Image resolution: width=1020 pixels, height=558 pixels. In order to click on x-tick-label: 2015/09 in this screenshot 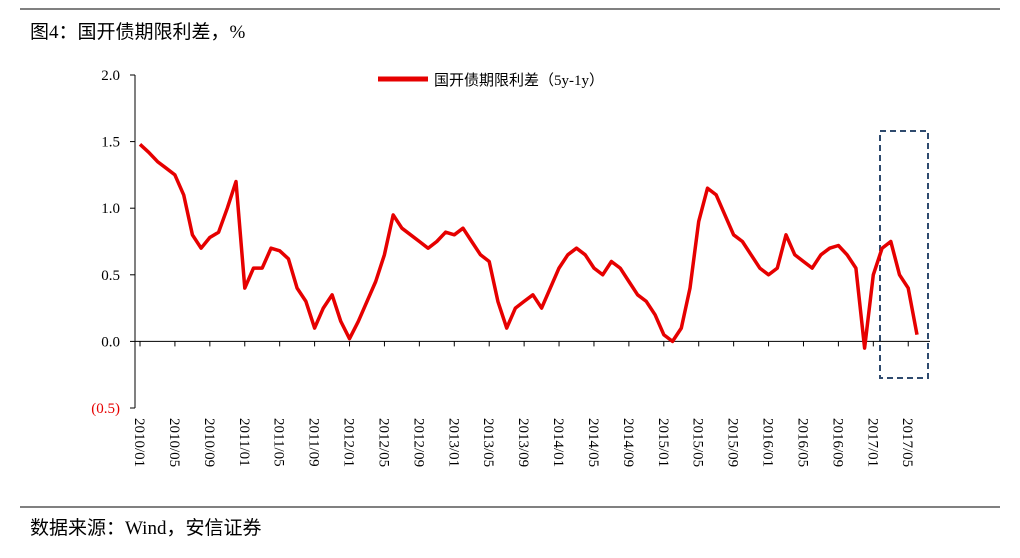, I will do `click(733, 442)`.